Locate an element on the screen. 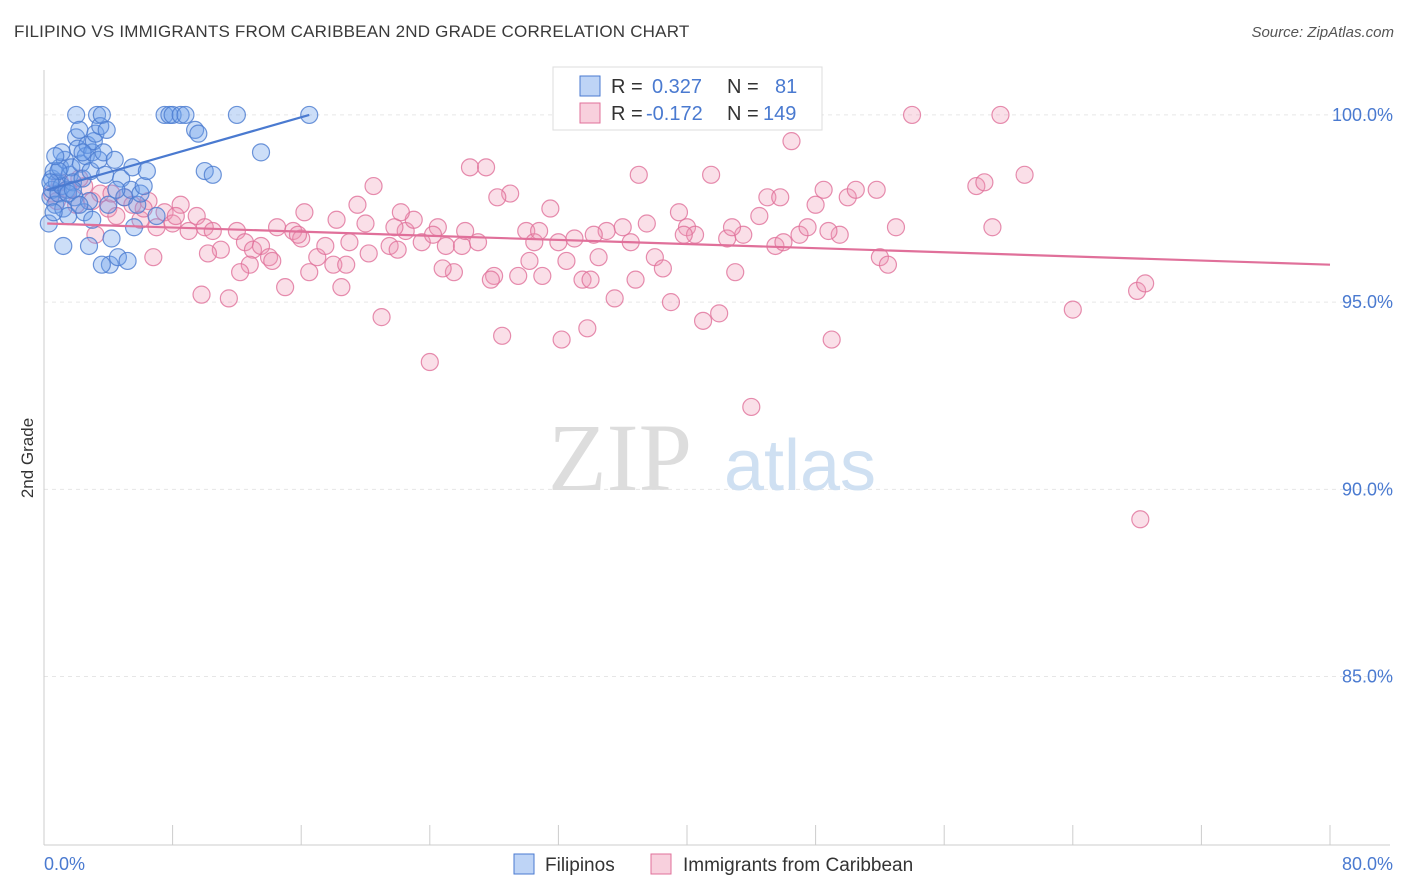 The image size is (1406, 892). bottom-legend-caribbean: Immigrants from Caribbean is located at coordinates (798, 865).